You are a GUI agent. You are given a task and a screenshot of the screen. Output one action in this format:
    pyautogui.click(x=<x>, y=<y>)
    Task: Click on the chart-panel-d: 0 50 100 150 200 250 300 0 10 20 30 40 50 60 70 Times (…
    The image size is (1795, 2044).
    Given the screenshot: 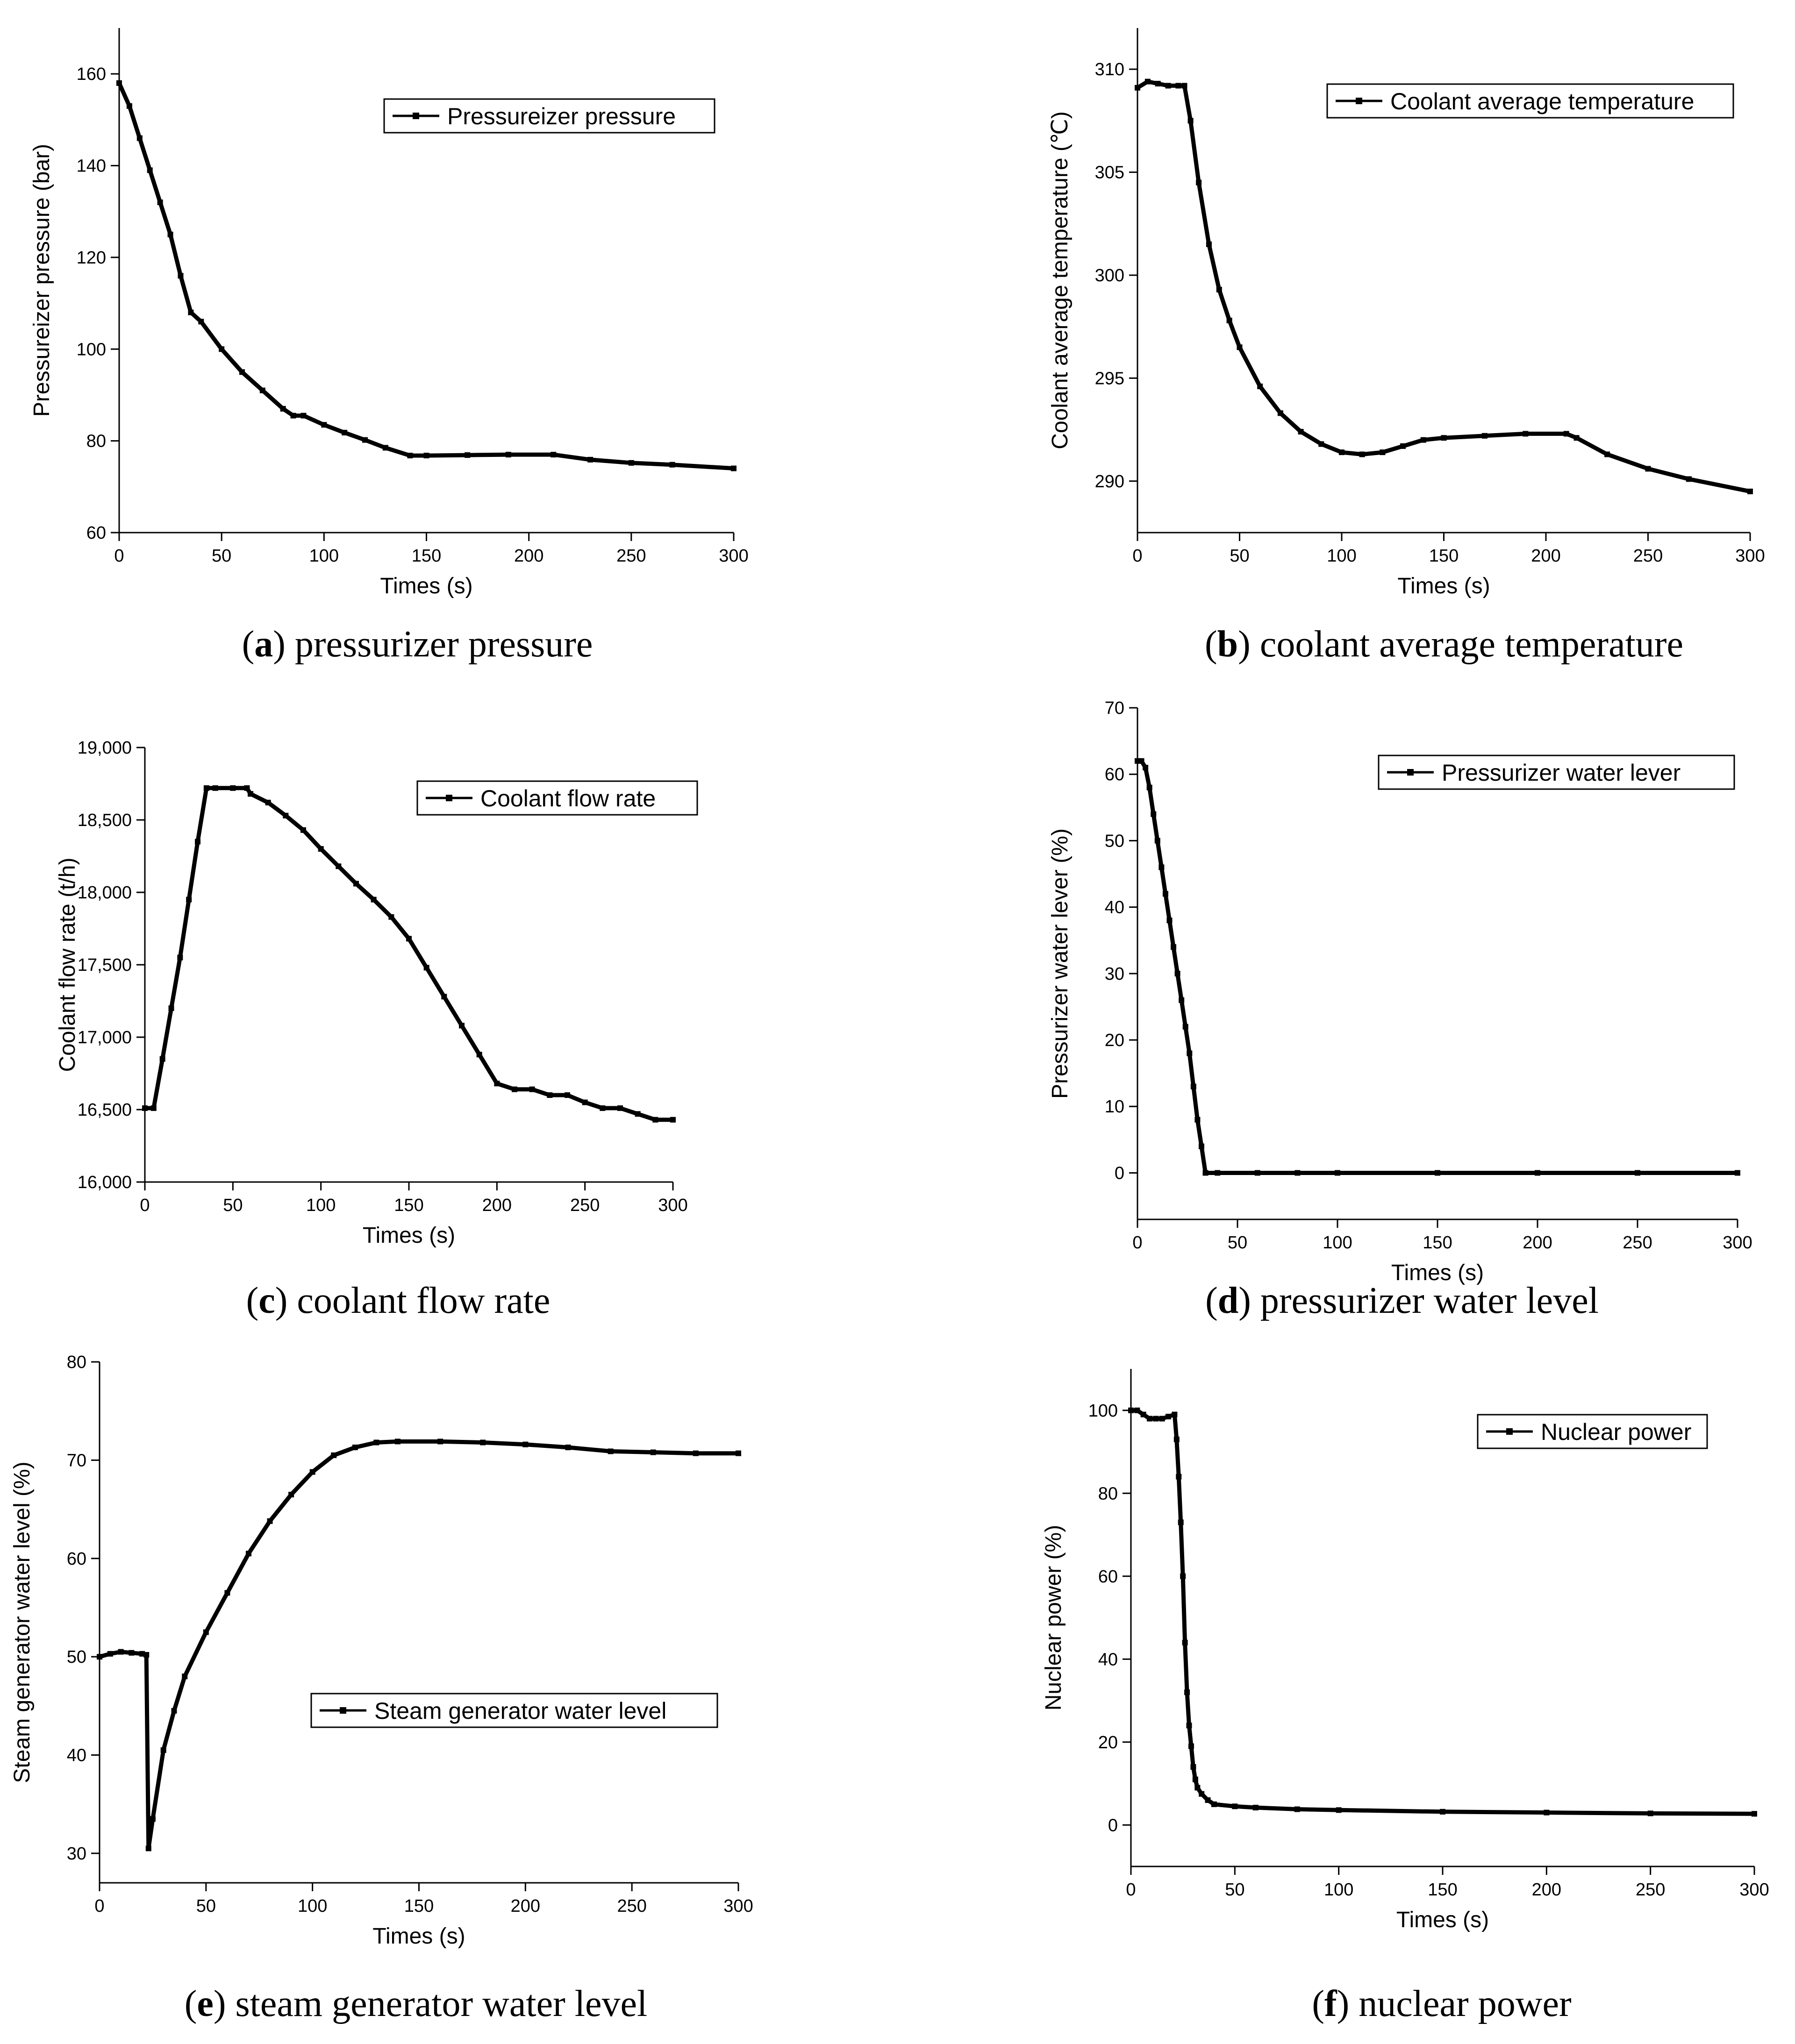 What is the action you would take?
    pyautogui.click(x=1400, y=1009)
    